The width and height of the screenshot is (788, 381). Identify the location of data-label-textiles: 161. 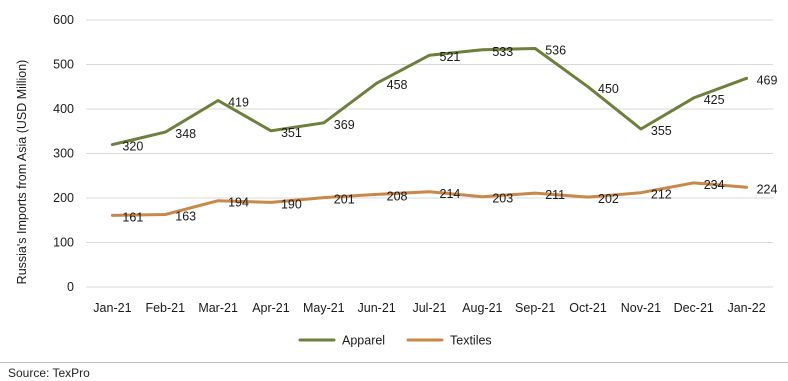
(132, 217).